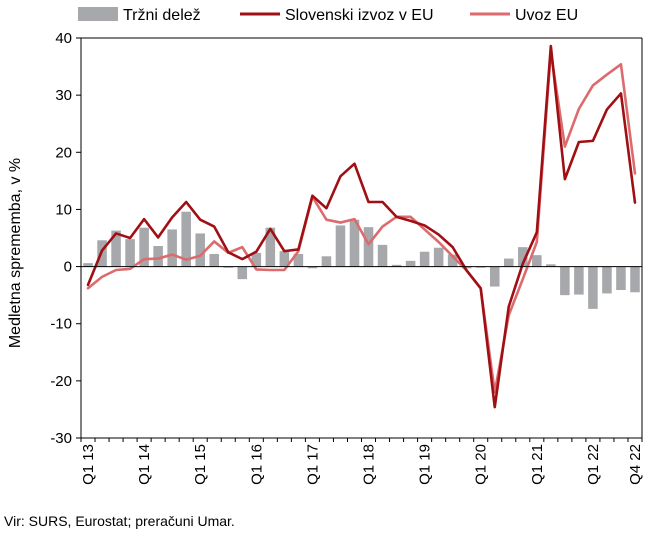 This screenshot has height=536, width=649. I want to click on legend-swatch-tržni-delež, so click(98, 14).